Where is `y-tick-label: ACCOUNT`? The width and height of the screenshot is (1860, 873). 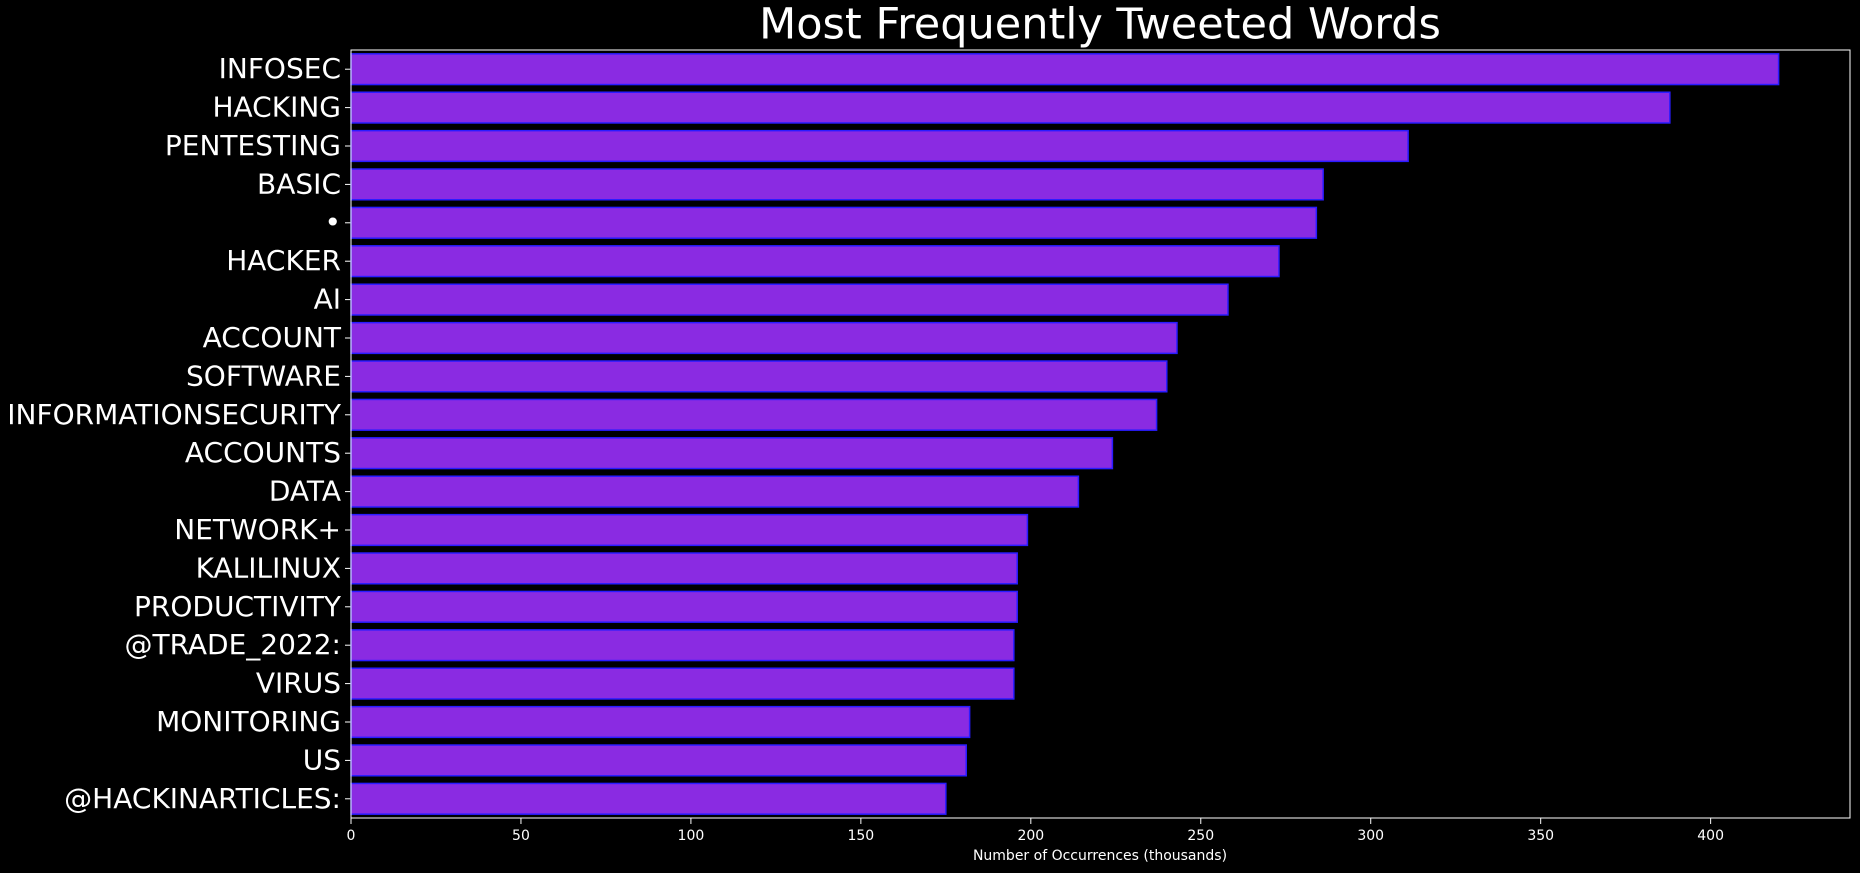
y-tick-label: ACCOUNT is located at coordinates (272, 337).